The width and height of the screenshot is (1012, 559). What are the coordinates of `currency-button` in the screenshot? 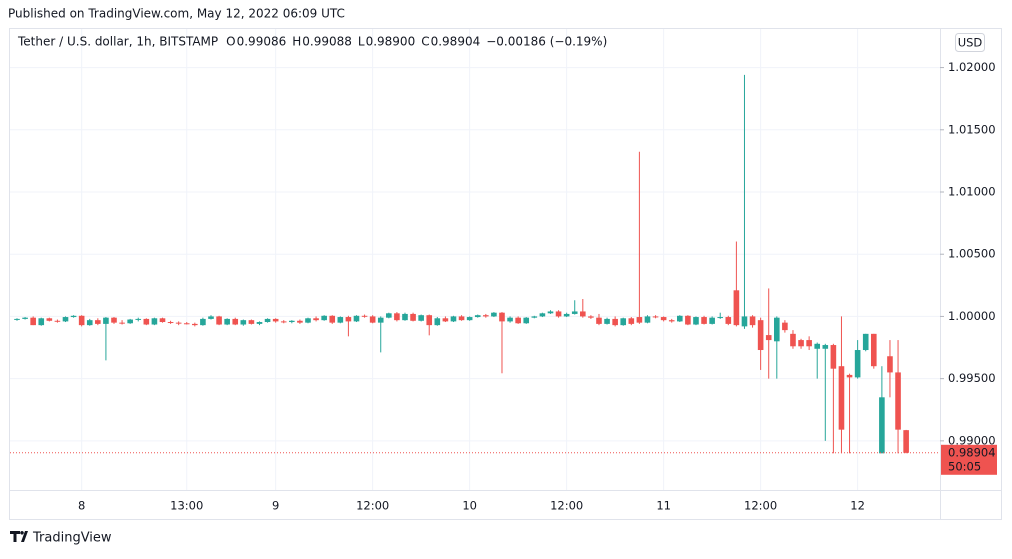 It's located at (970, 42).